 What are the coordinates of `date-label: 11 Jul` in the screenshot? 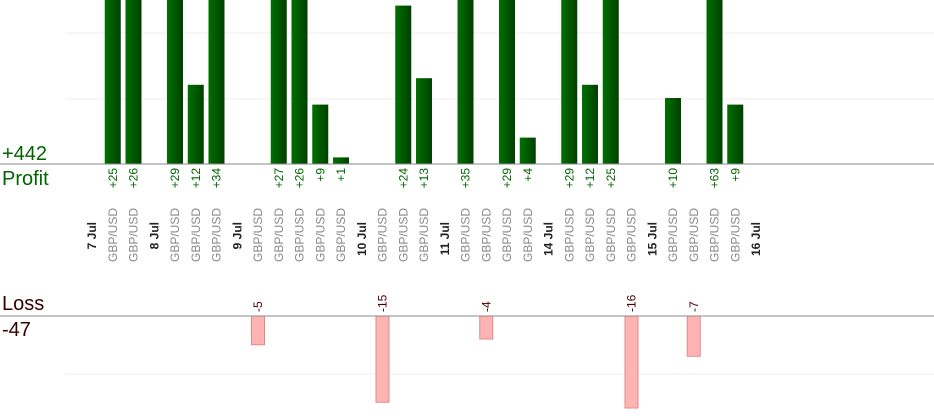 It's located at (445, 238).